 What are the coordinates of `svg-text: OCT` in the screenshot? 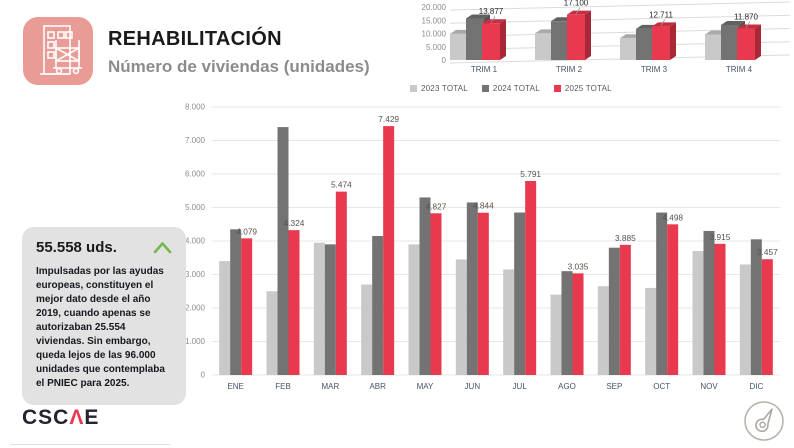 It's located at (661, 386).